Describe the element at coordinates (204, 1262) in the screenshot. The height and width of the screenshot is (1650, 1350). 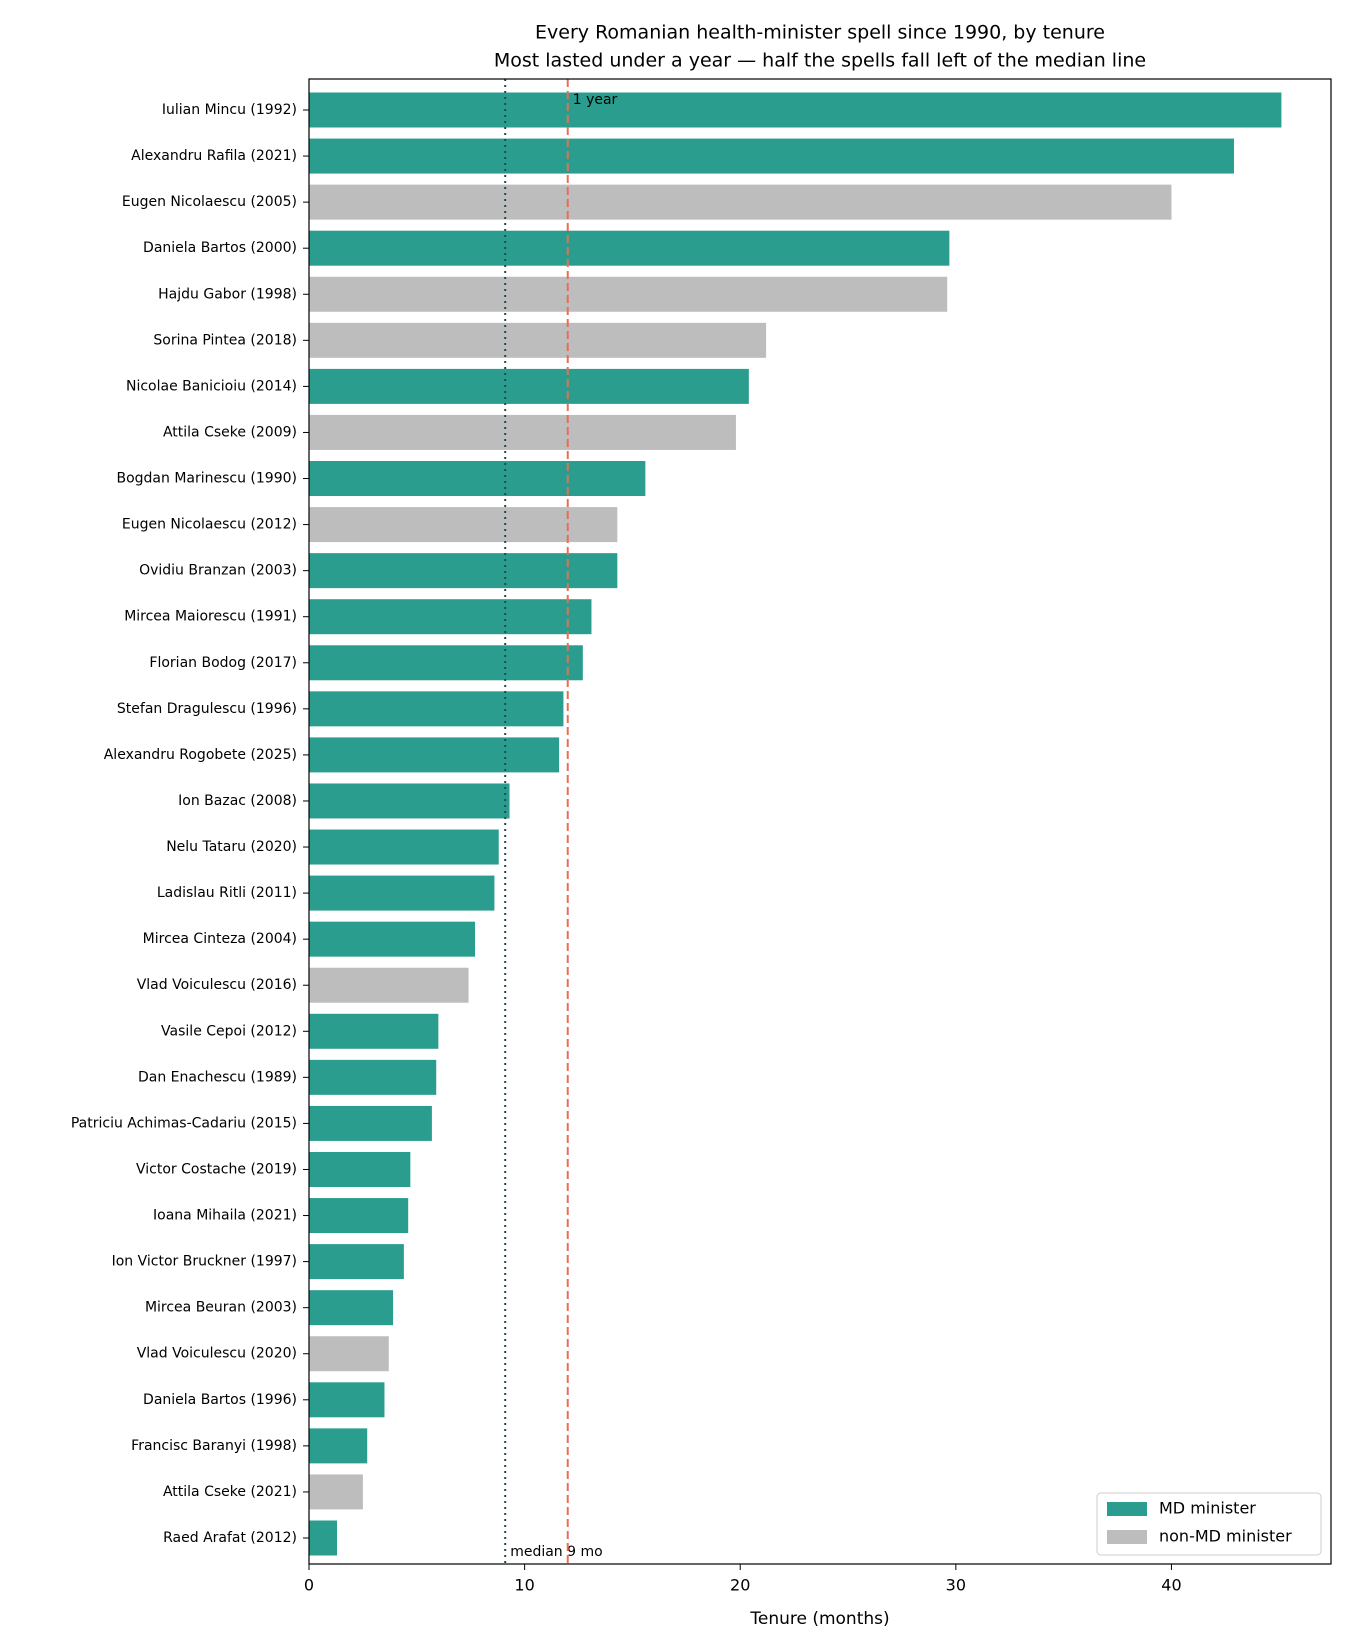
I see `y-tick-label: Ion Victor Bruckner (1997)` at that location.